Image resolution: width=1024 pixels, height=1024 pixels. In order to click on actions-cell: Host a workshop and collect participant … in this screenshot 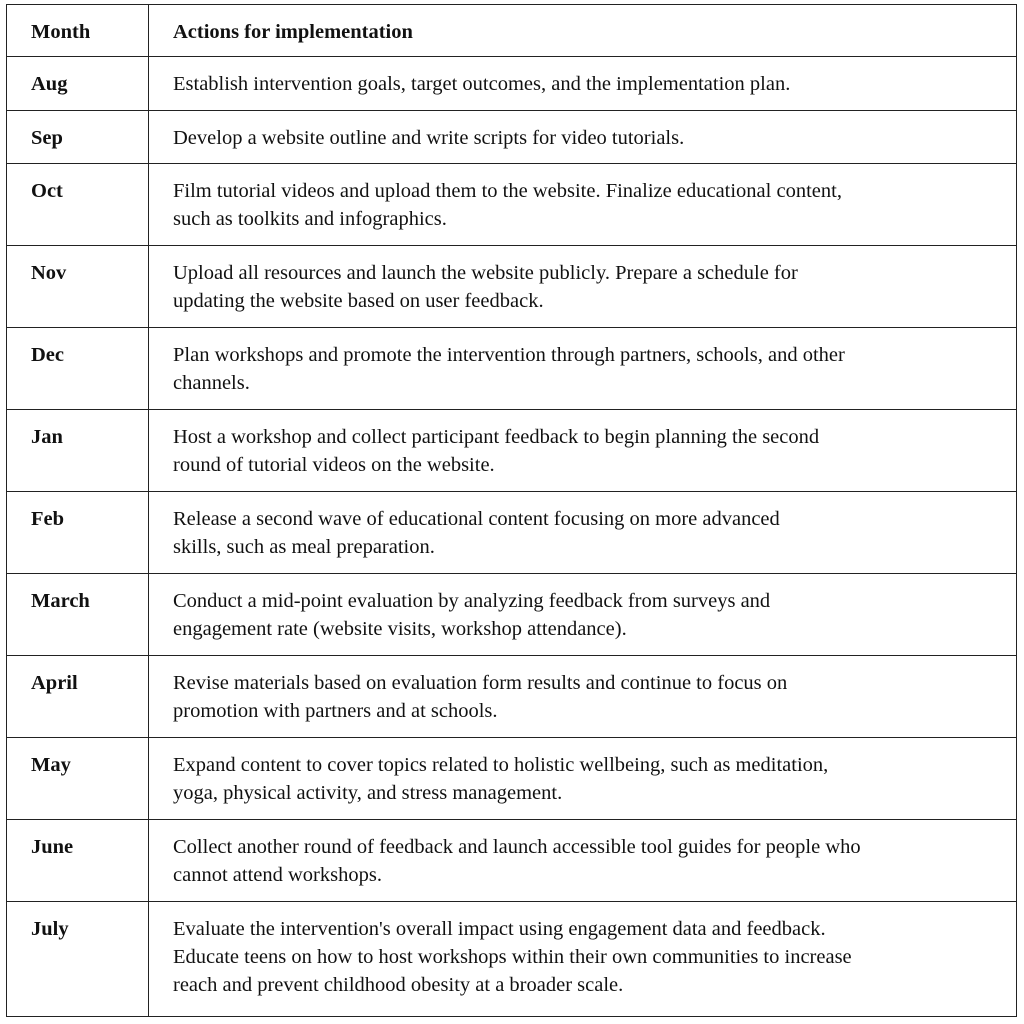, I will do `click(582, 450)`.